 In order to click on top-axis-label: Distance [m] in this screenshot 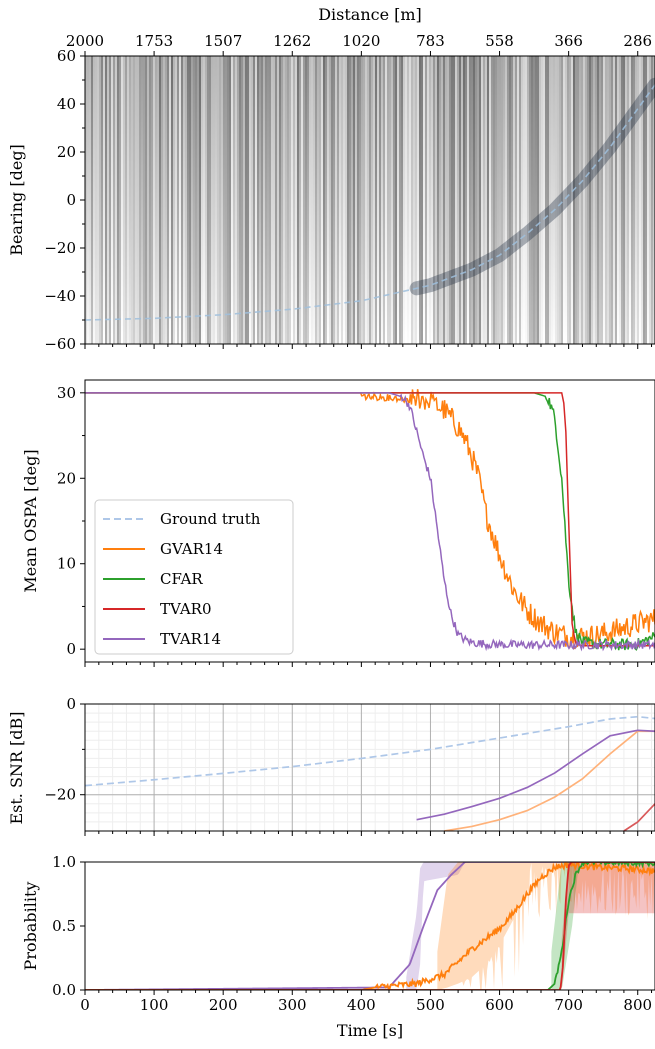, I will do `click(370, 14)`.